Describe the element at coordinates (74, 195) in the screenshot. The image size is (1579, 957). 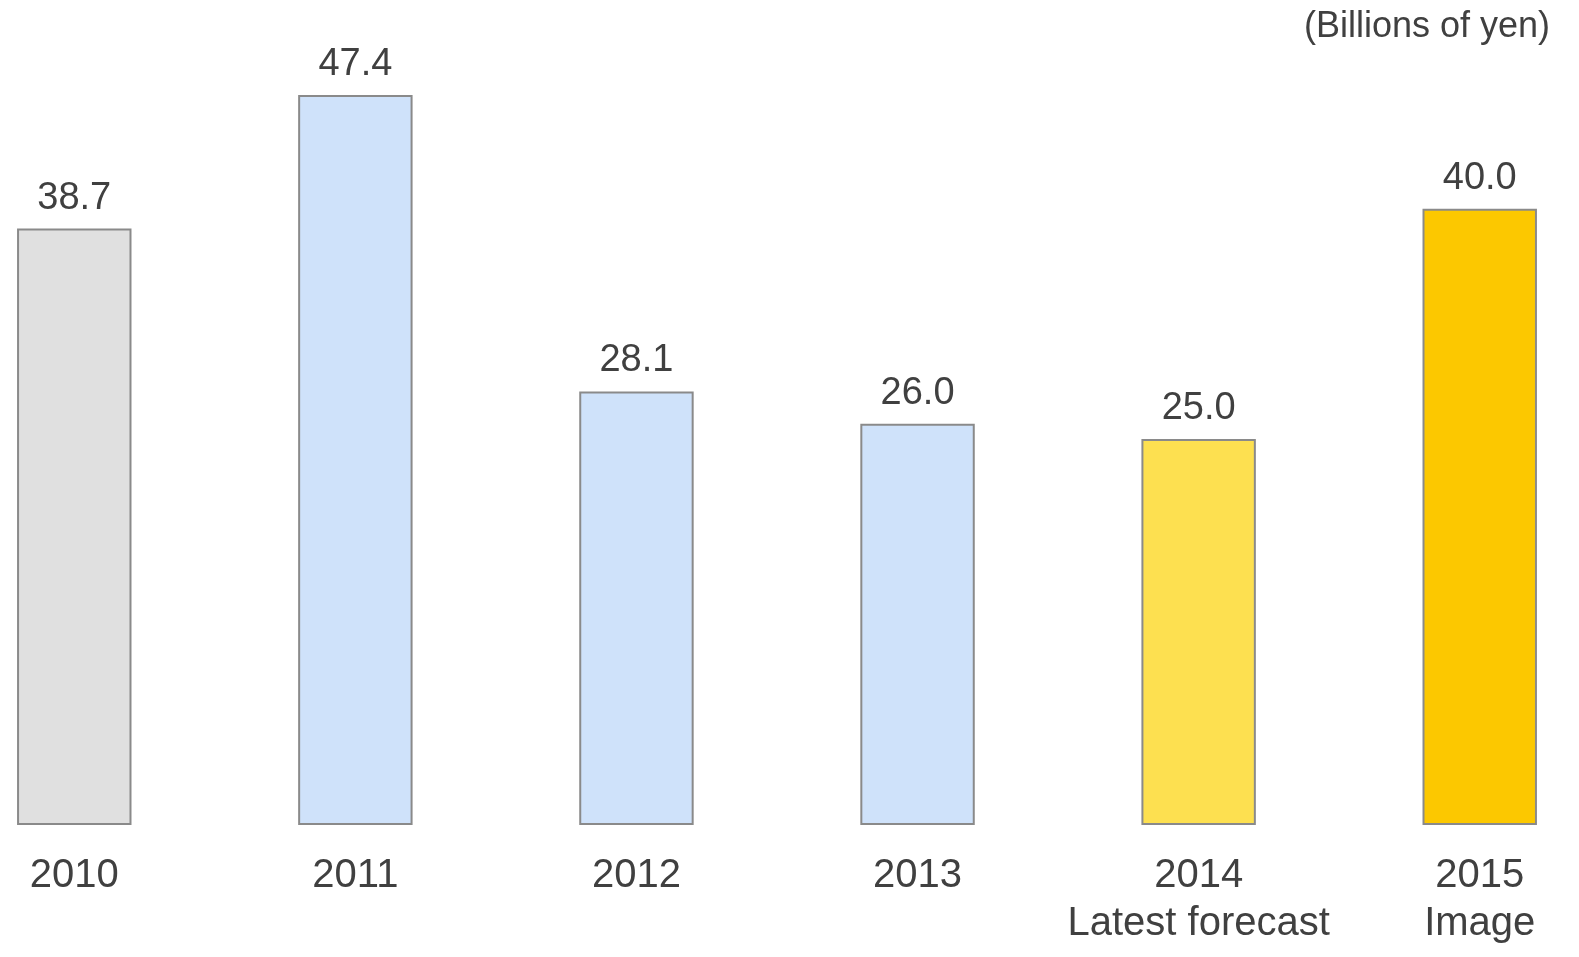
I see `data-label: 38.7` at that location.